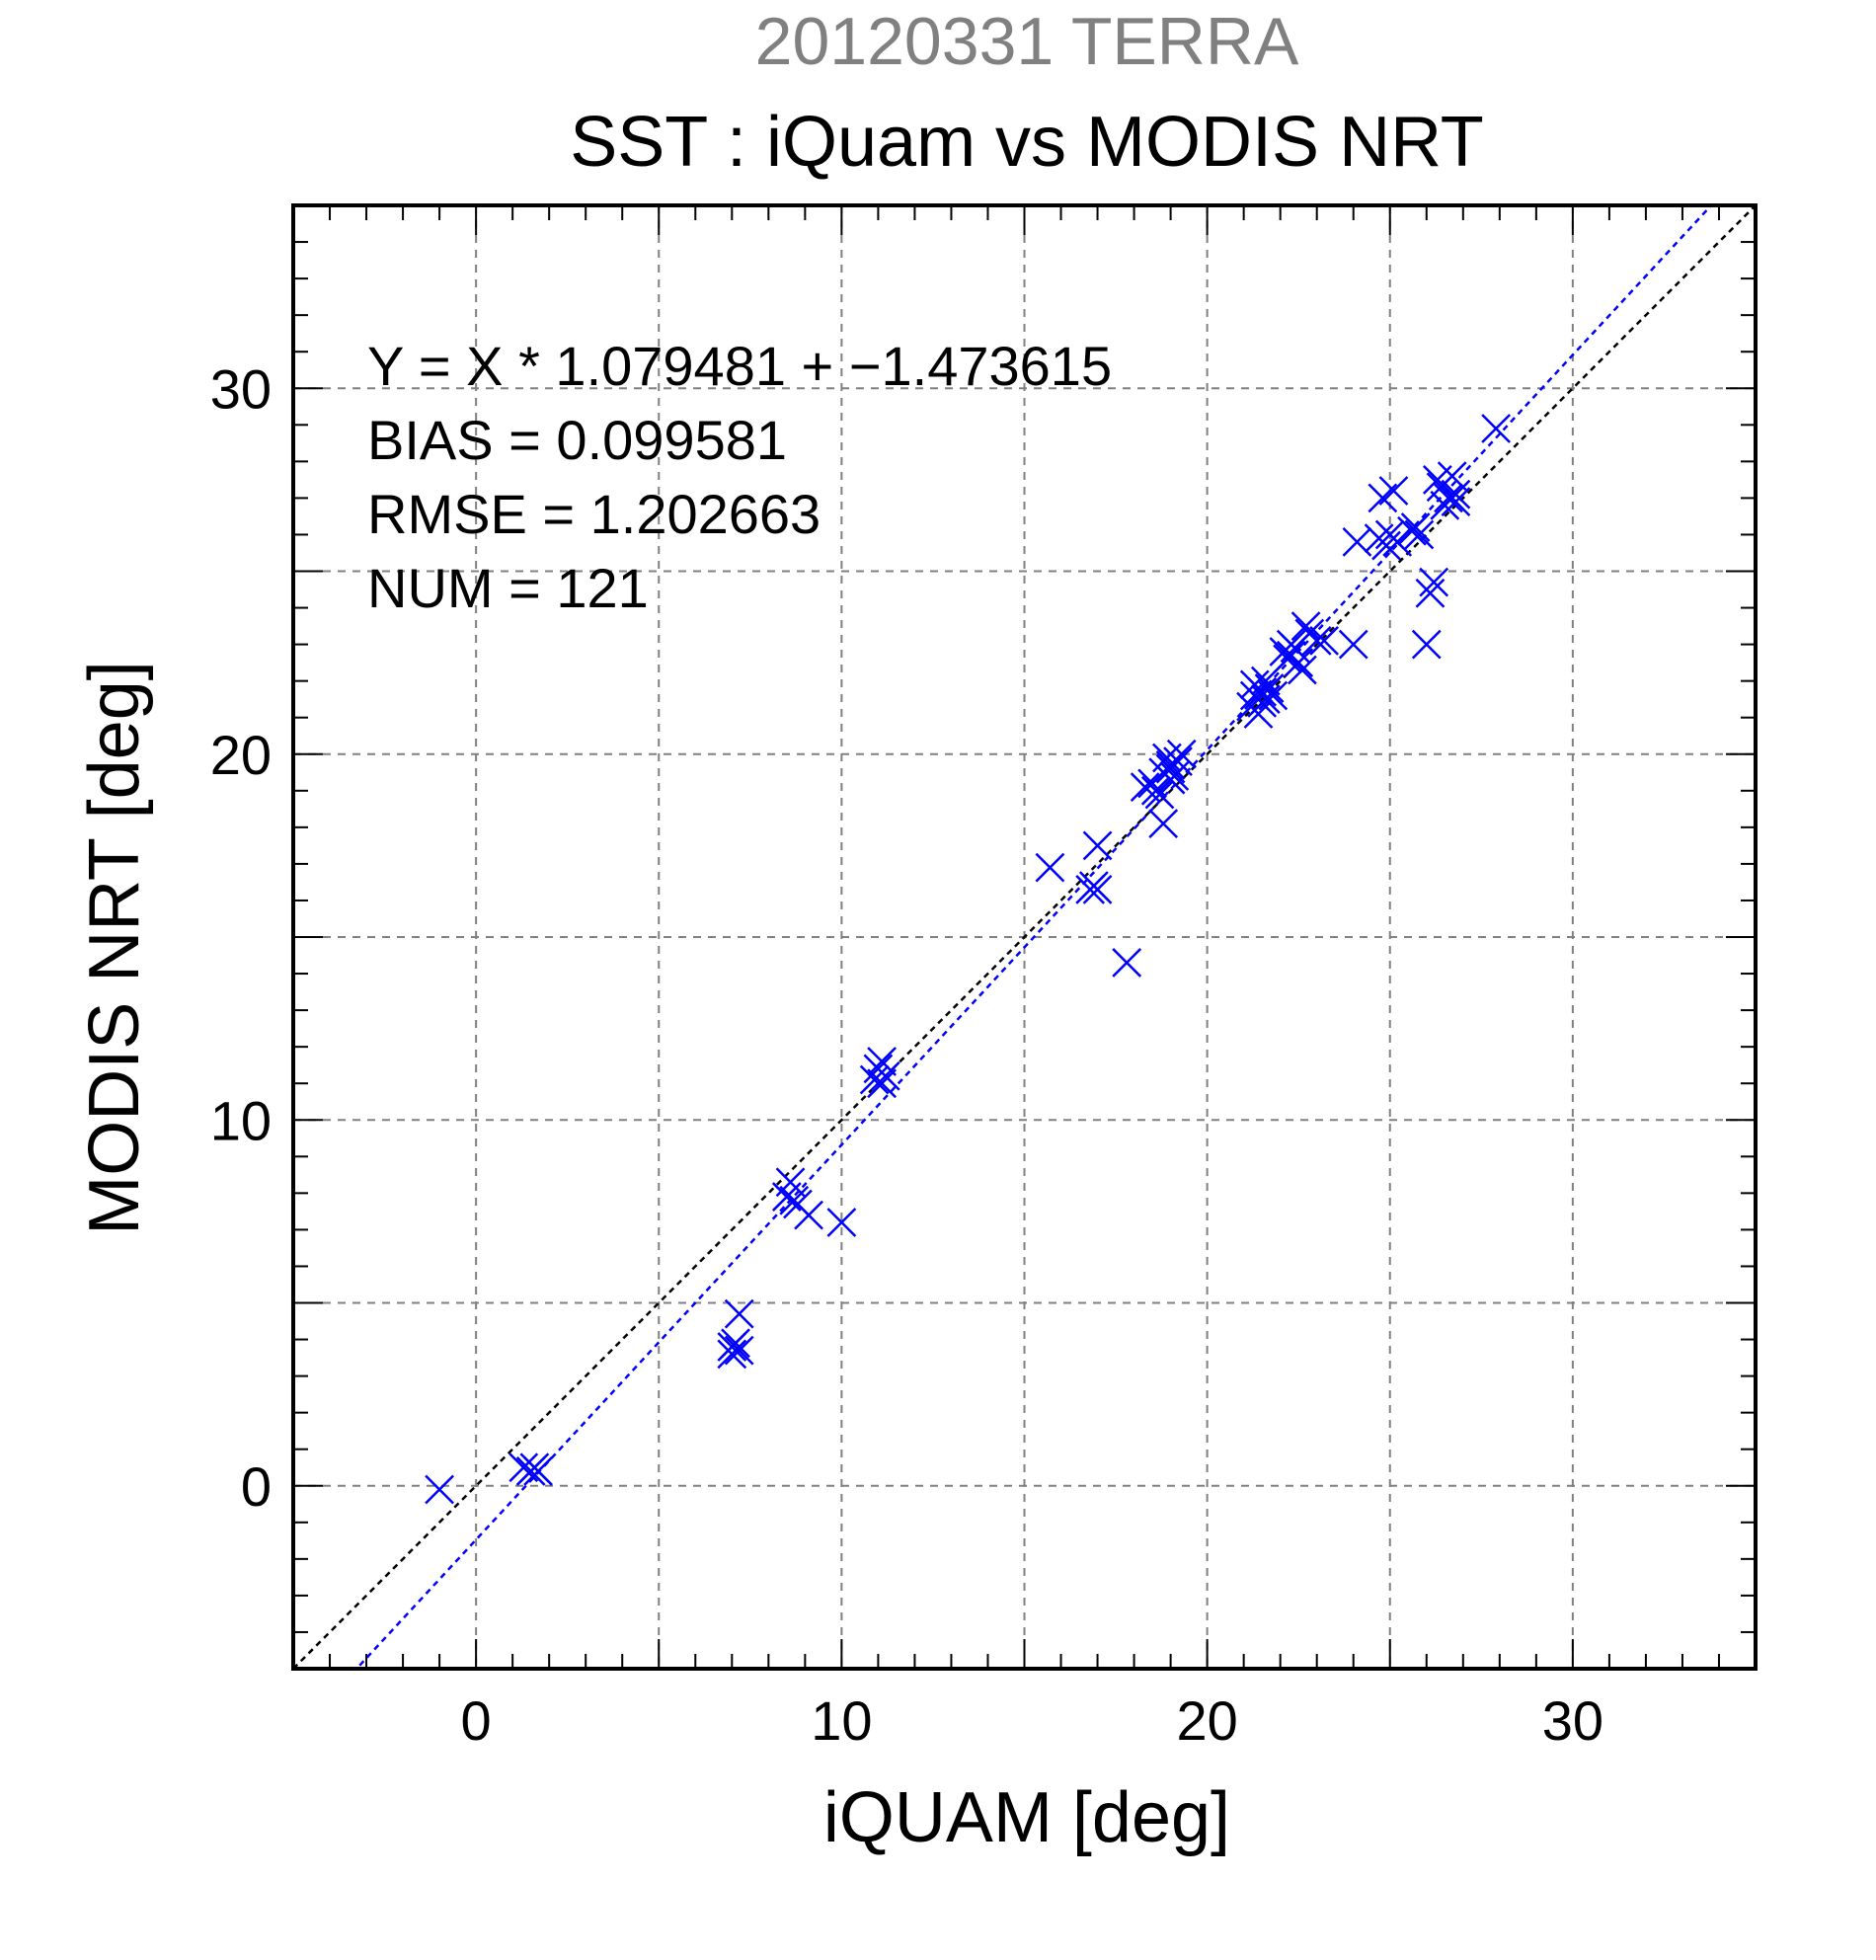 The width and height of the screenshot is (1876, 1960). What do you see at coordinates (241, 388) in the screenshot?
I see `y-tick-label: 30` at bounding box center [241, 388].